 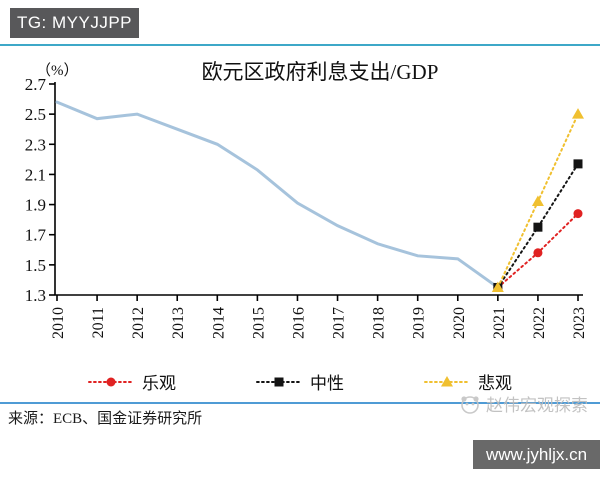 I want to click on legend-marker-optimistic-icon, so click(x=111, y=382).